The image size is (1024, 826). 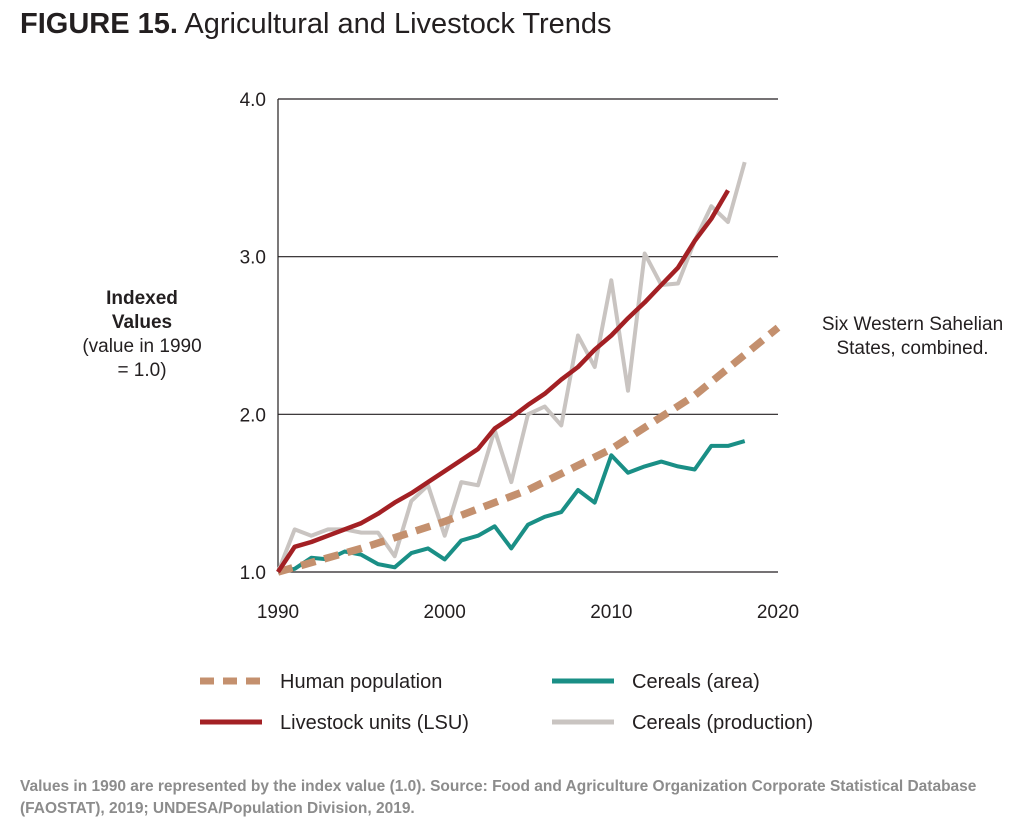 What do you see at coordinates (142, 310) in the screenshot?
I see `y-axis-label-bold: Indexed Values` at bounding box center [142, 310].